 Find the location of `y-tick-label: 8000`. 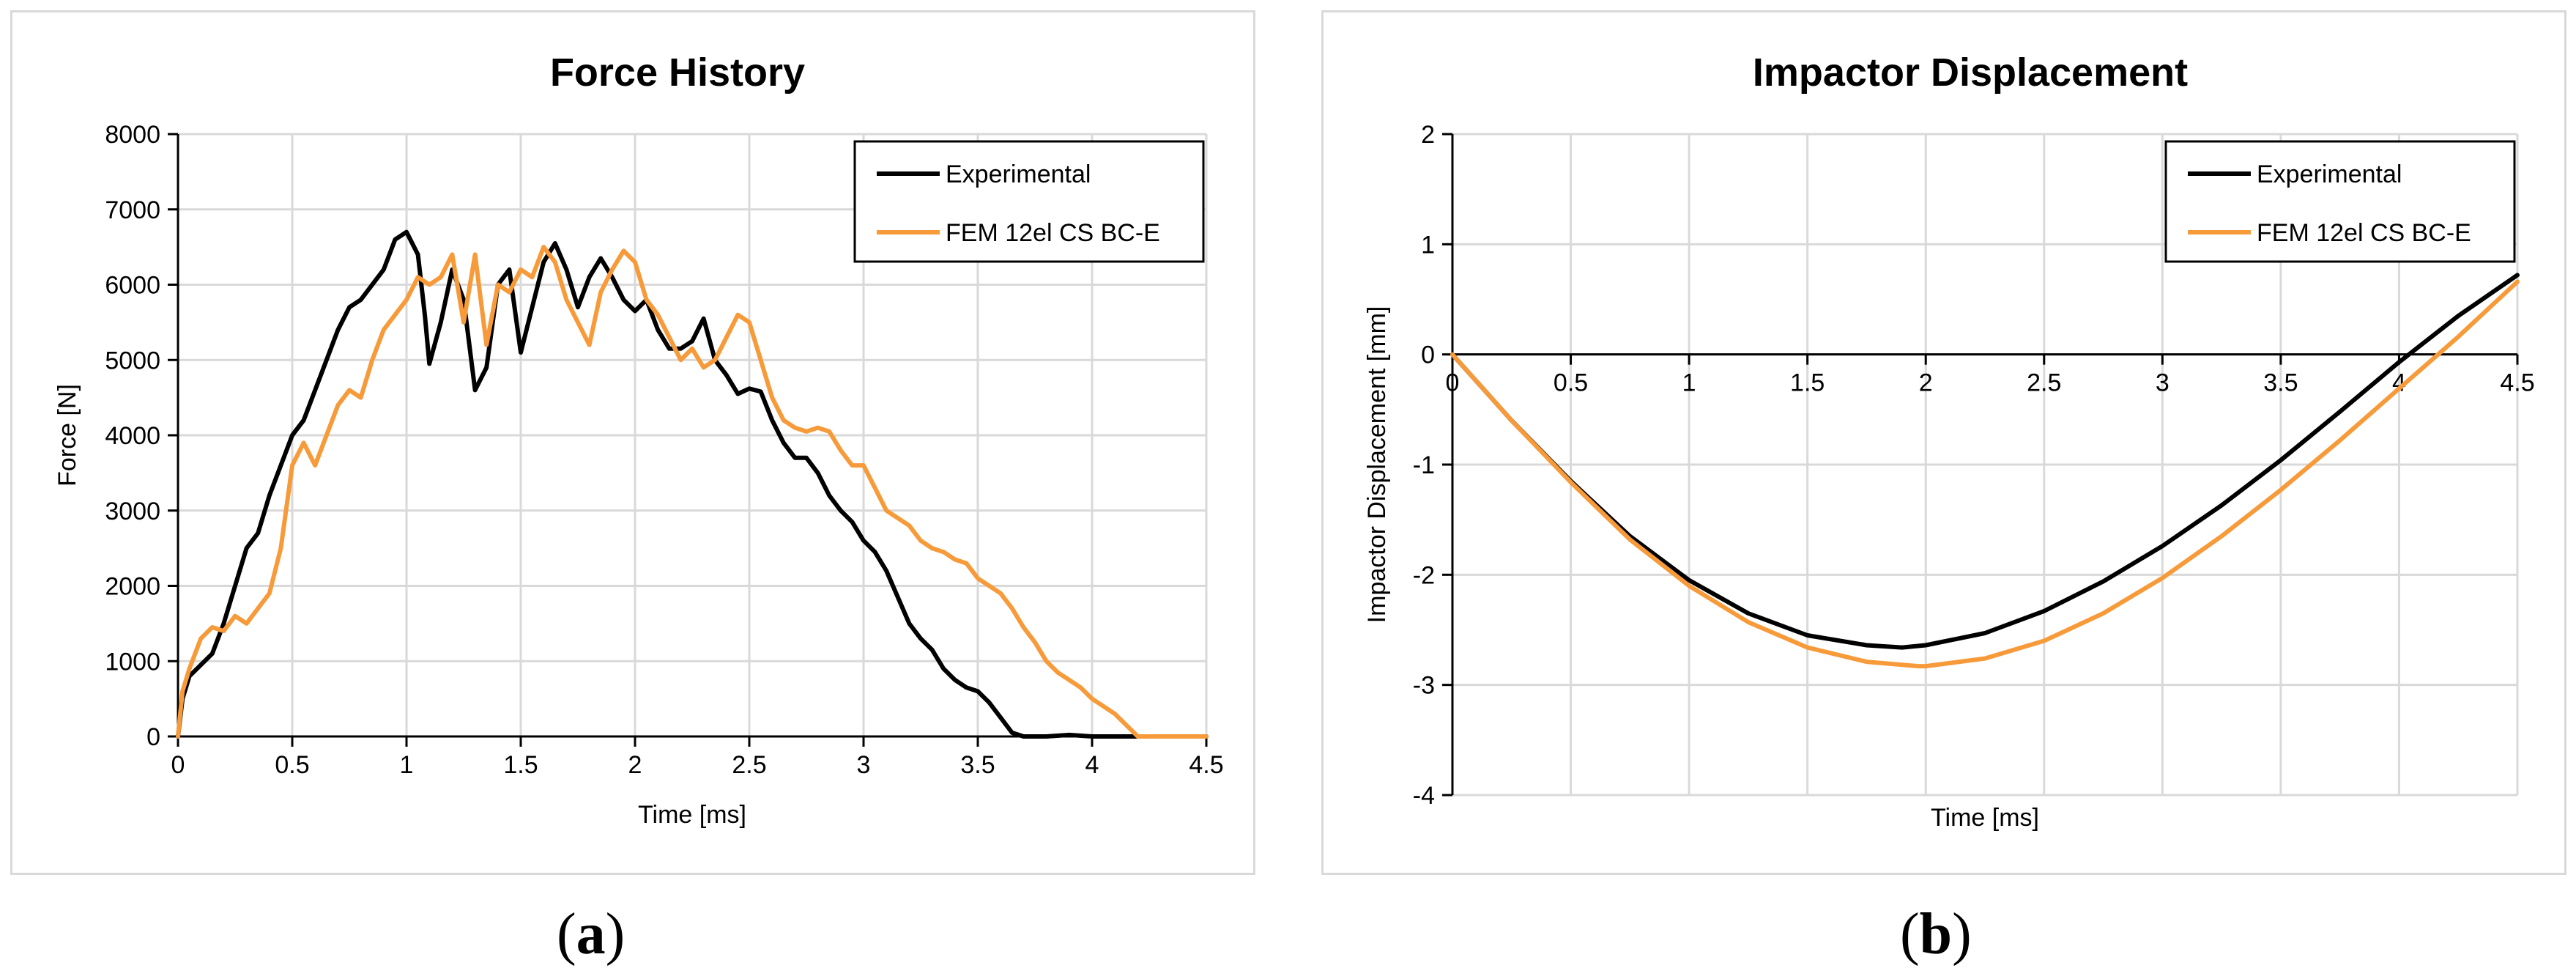

y-tick-label: 8000 is located at coordinates (132, 135).